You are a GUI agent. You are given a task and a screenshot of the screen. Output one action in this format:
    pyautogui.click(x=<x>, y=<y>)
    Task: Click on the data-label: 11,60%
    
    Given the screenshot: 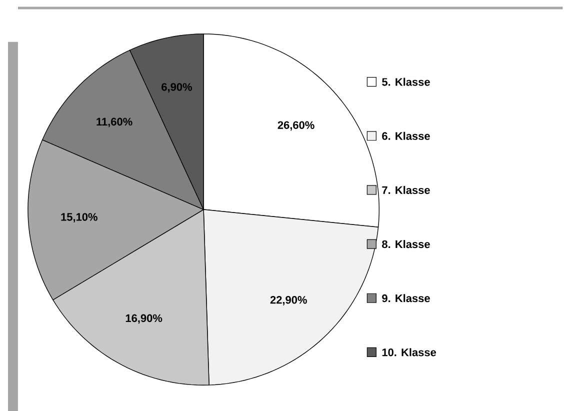 What is the action you would take?
    pyautogui.click(x=114, y=123)
    